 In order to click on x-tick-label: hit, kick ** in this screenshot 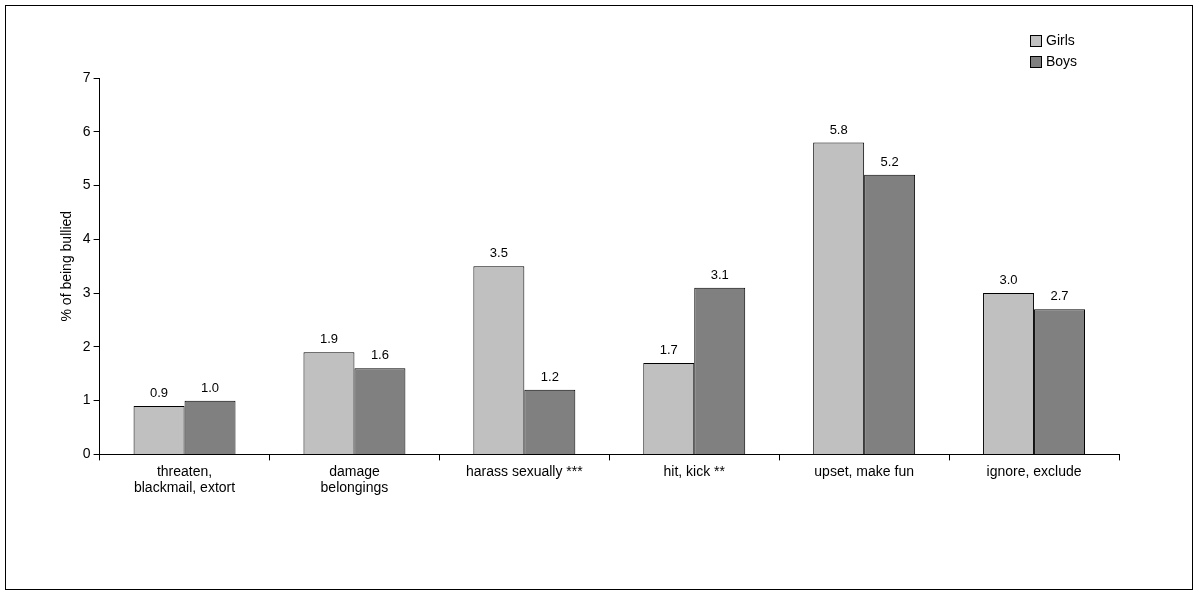, I will do `click(694, 470)`.